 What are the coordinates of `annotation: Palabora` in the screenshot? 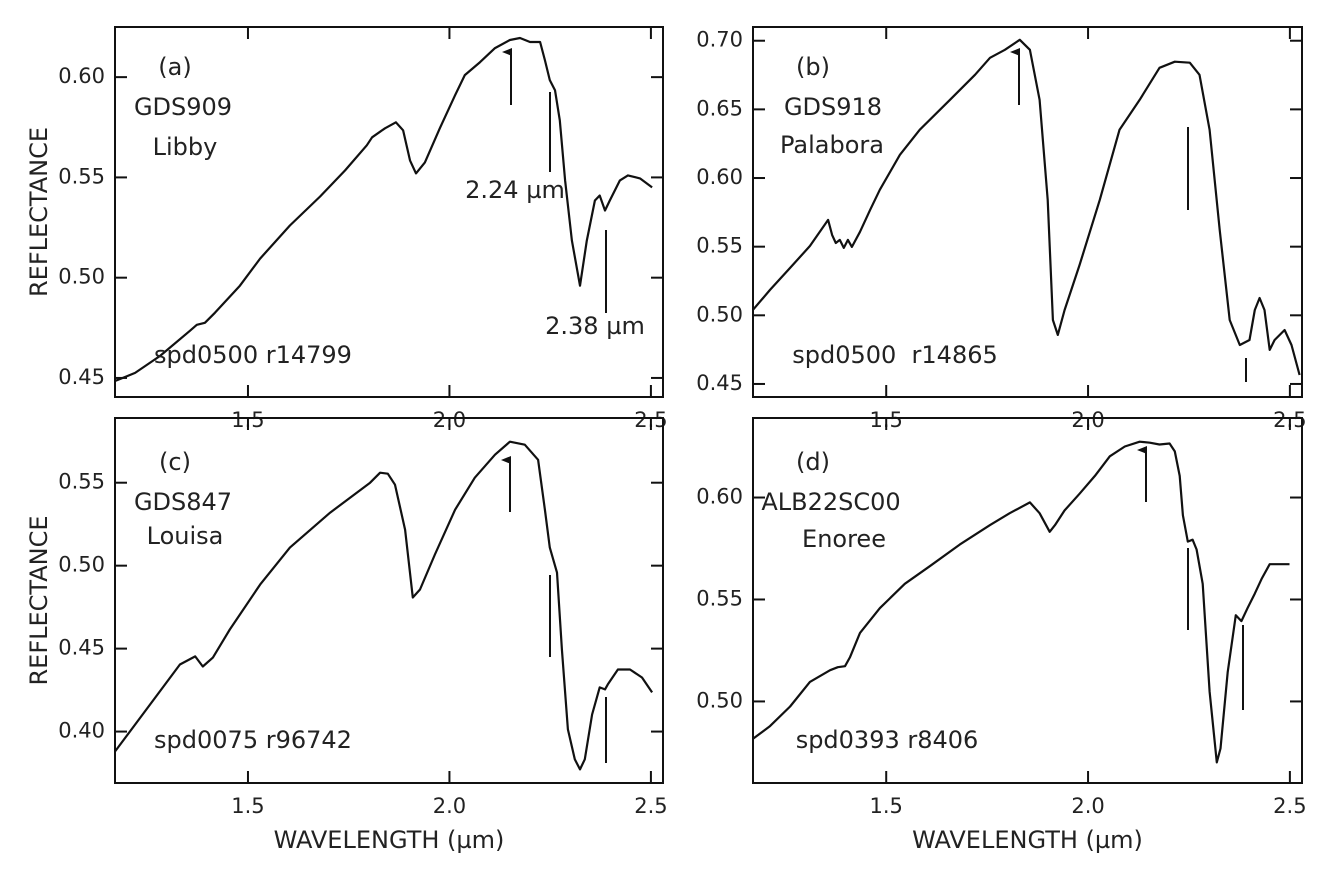 It's located at (832, 145).